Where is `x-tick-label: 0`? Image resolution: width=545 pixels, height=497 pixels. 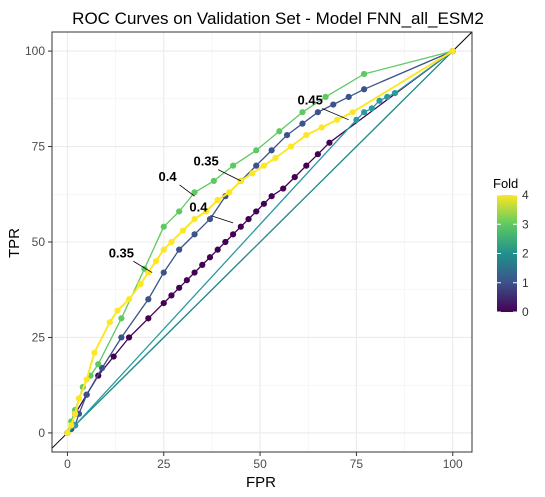
x-tick-label: 0 is located at coordinates (67, 464).